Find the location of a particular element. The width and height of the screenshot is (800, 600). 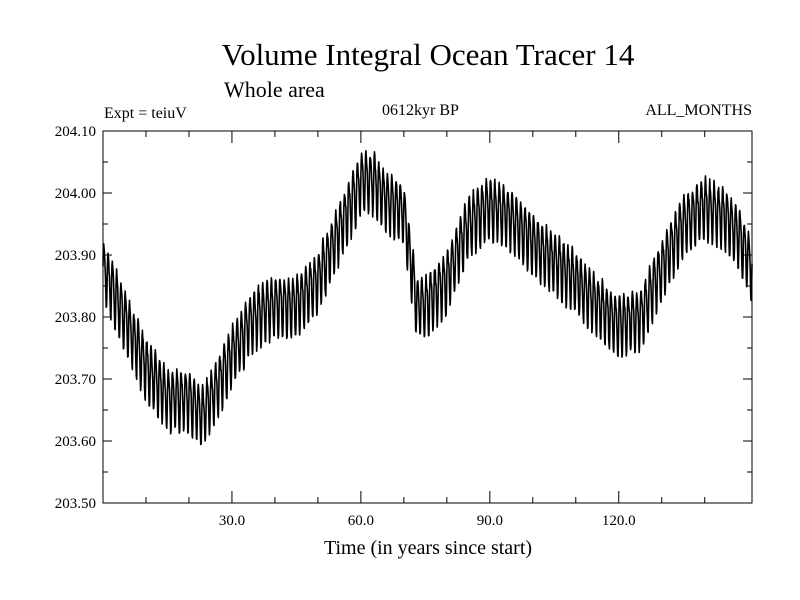

y-tick-label: 204.00 is located at coordinates (75, 194).